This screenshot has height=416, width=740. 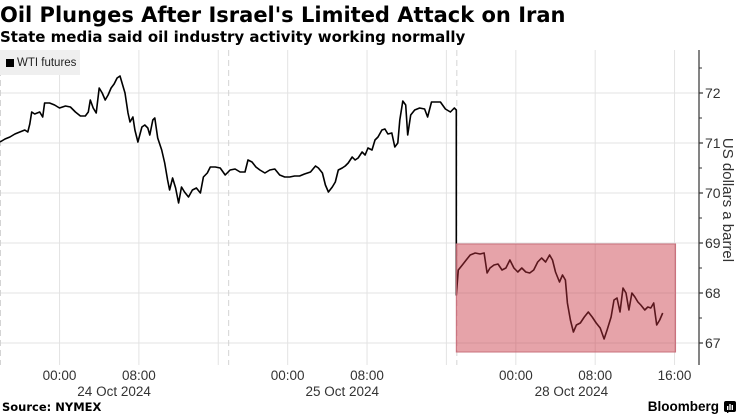 What do you see at coordinates (713, 343) in the screenshot?
I see `y-tick-label: 67` at bounding box center [713, 343].